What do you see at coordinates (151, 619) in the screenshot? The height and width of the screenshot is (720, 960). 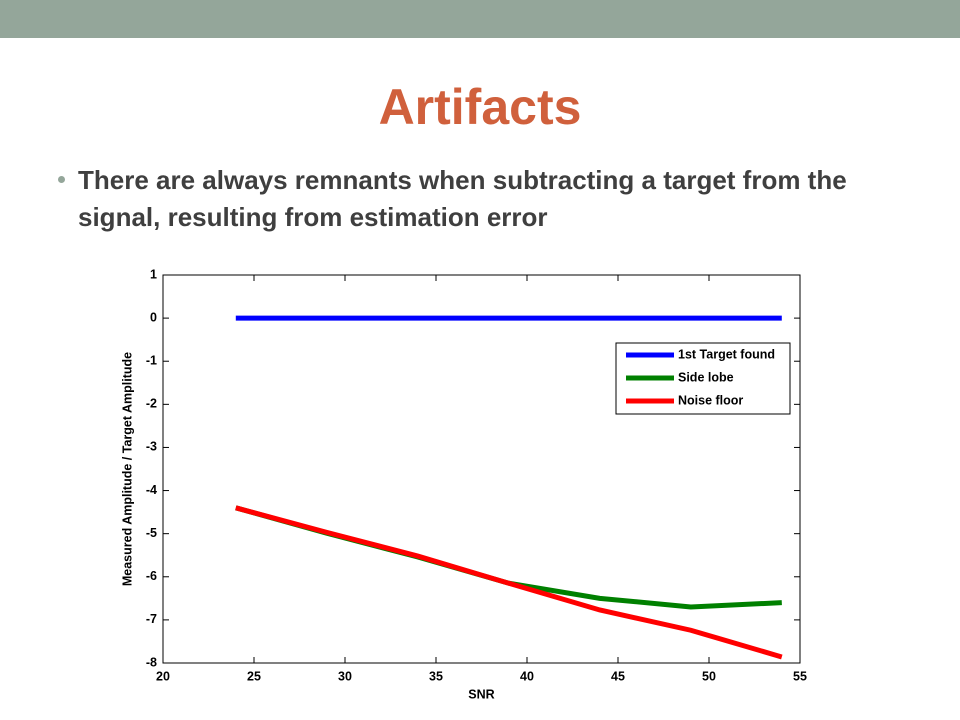 I see `y-tick-label: -7` at bounding box center [151, 619].